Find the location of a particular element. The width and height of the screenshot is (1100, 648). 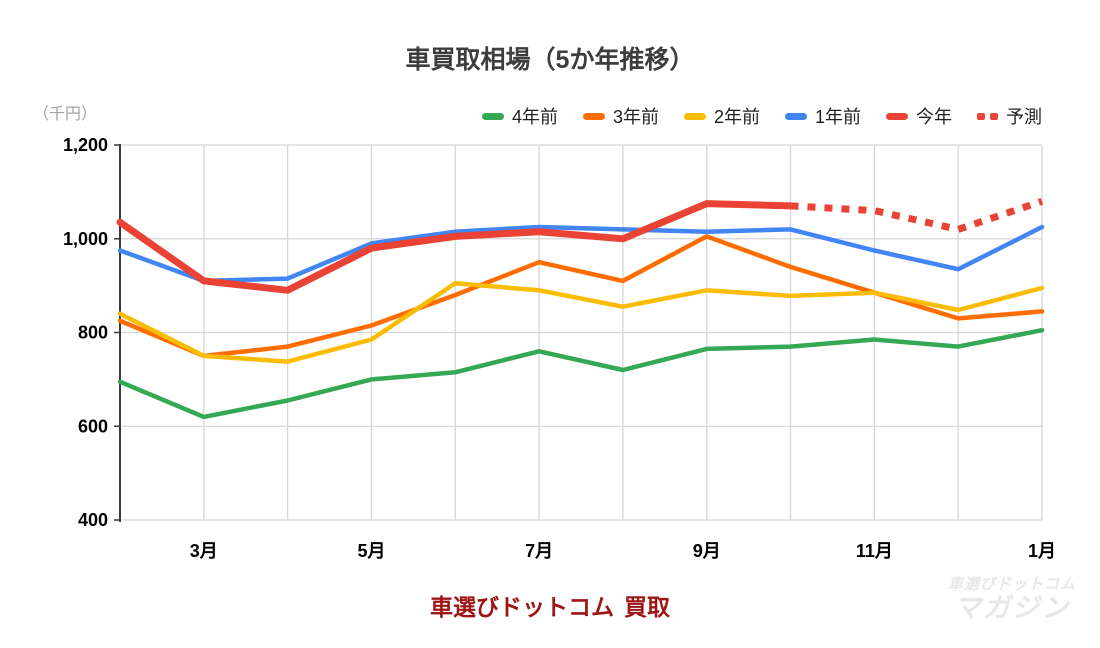

legend-label-forecast: 予測 is located at coordinates (1024, 117).